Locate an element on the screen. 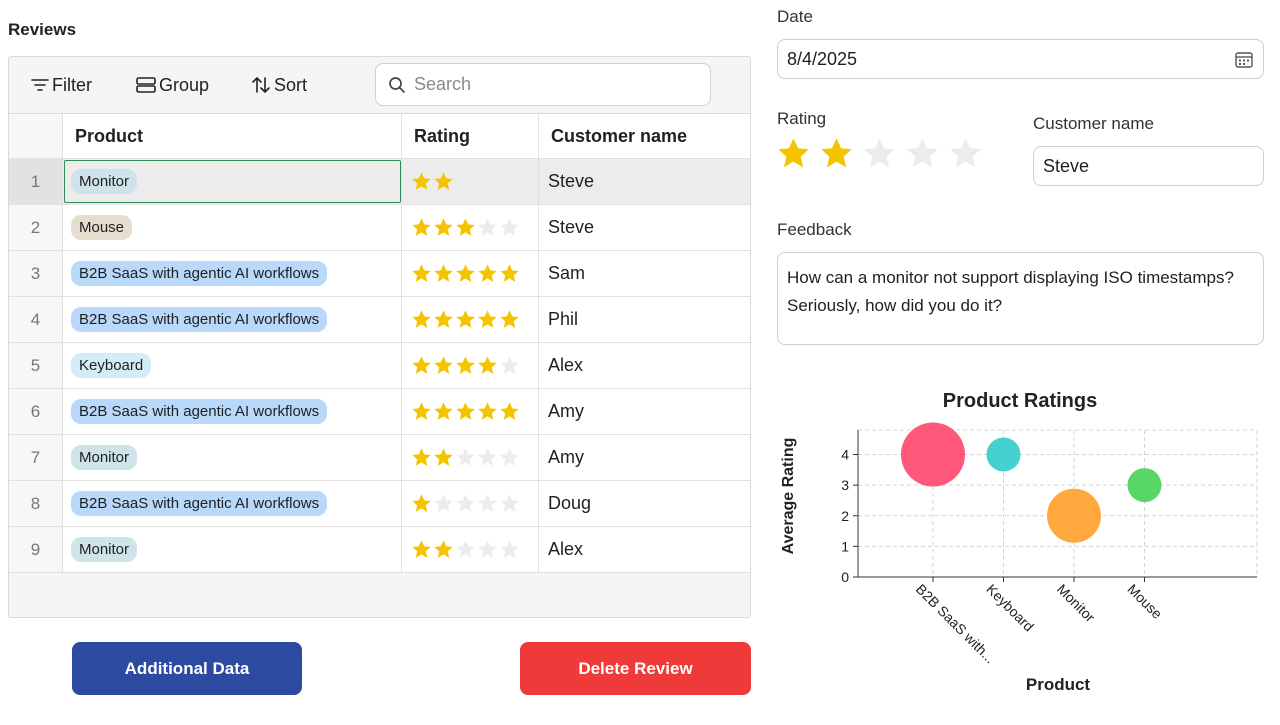  rating-input is located at coordinates (879, 153).